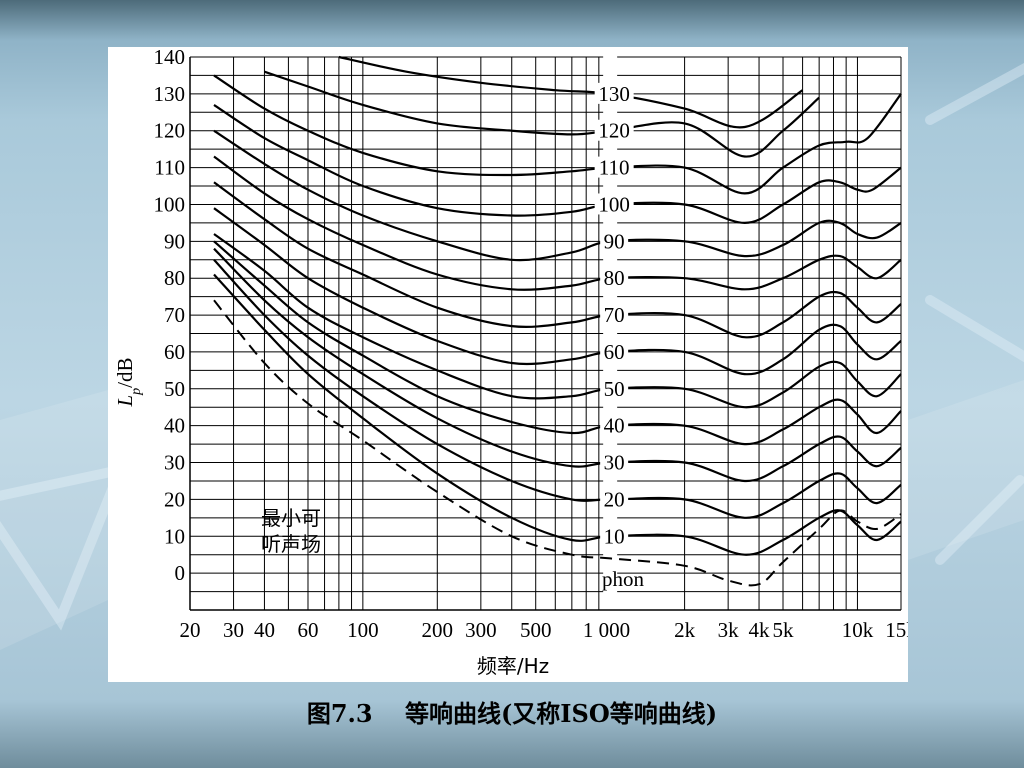 Image resolution: width=1024 pixels, height=768 pixels. What do you see at coordinates (174, 463) in the screenshot?
I see `y-tick-label: 30` at bounding box center [174, 463].